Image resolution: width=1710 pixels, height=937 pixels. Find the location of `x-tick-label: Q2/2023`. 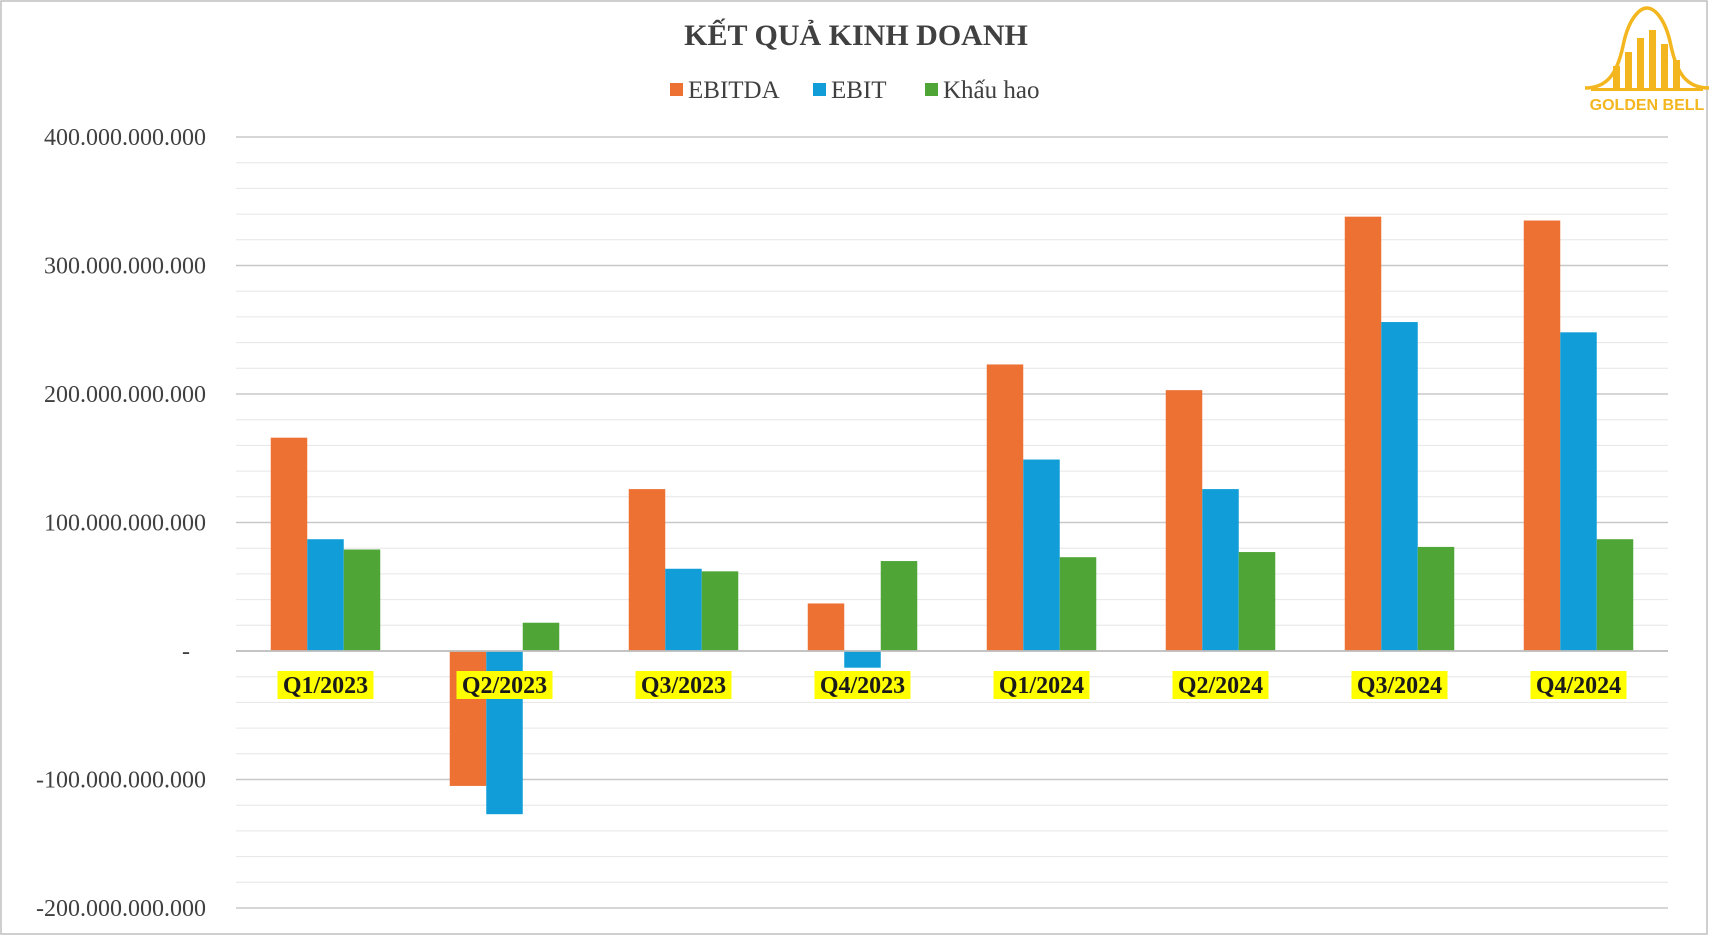

x-tick-label: Q2/2023 is located at coordinates (504, 686).